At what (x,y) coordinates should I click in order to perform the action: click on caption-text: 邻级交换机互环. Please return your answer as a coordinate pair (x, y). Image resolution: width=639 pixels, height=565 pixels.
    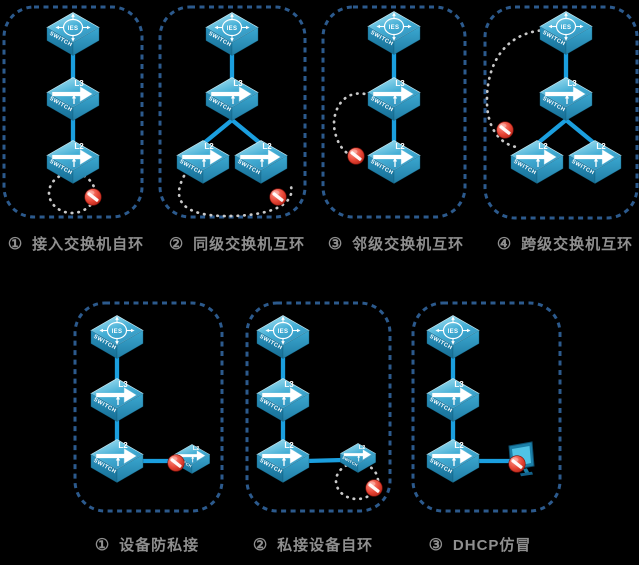
    Looking at the image, I should click on (408, 244).